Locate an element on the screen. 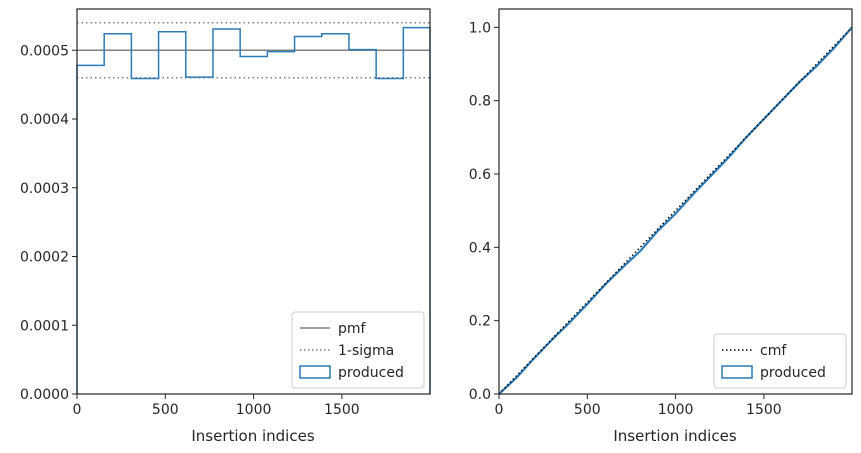  right-legend-box is located at coordinates (780, 361).